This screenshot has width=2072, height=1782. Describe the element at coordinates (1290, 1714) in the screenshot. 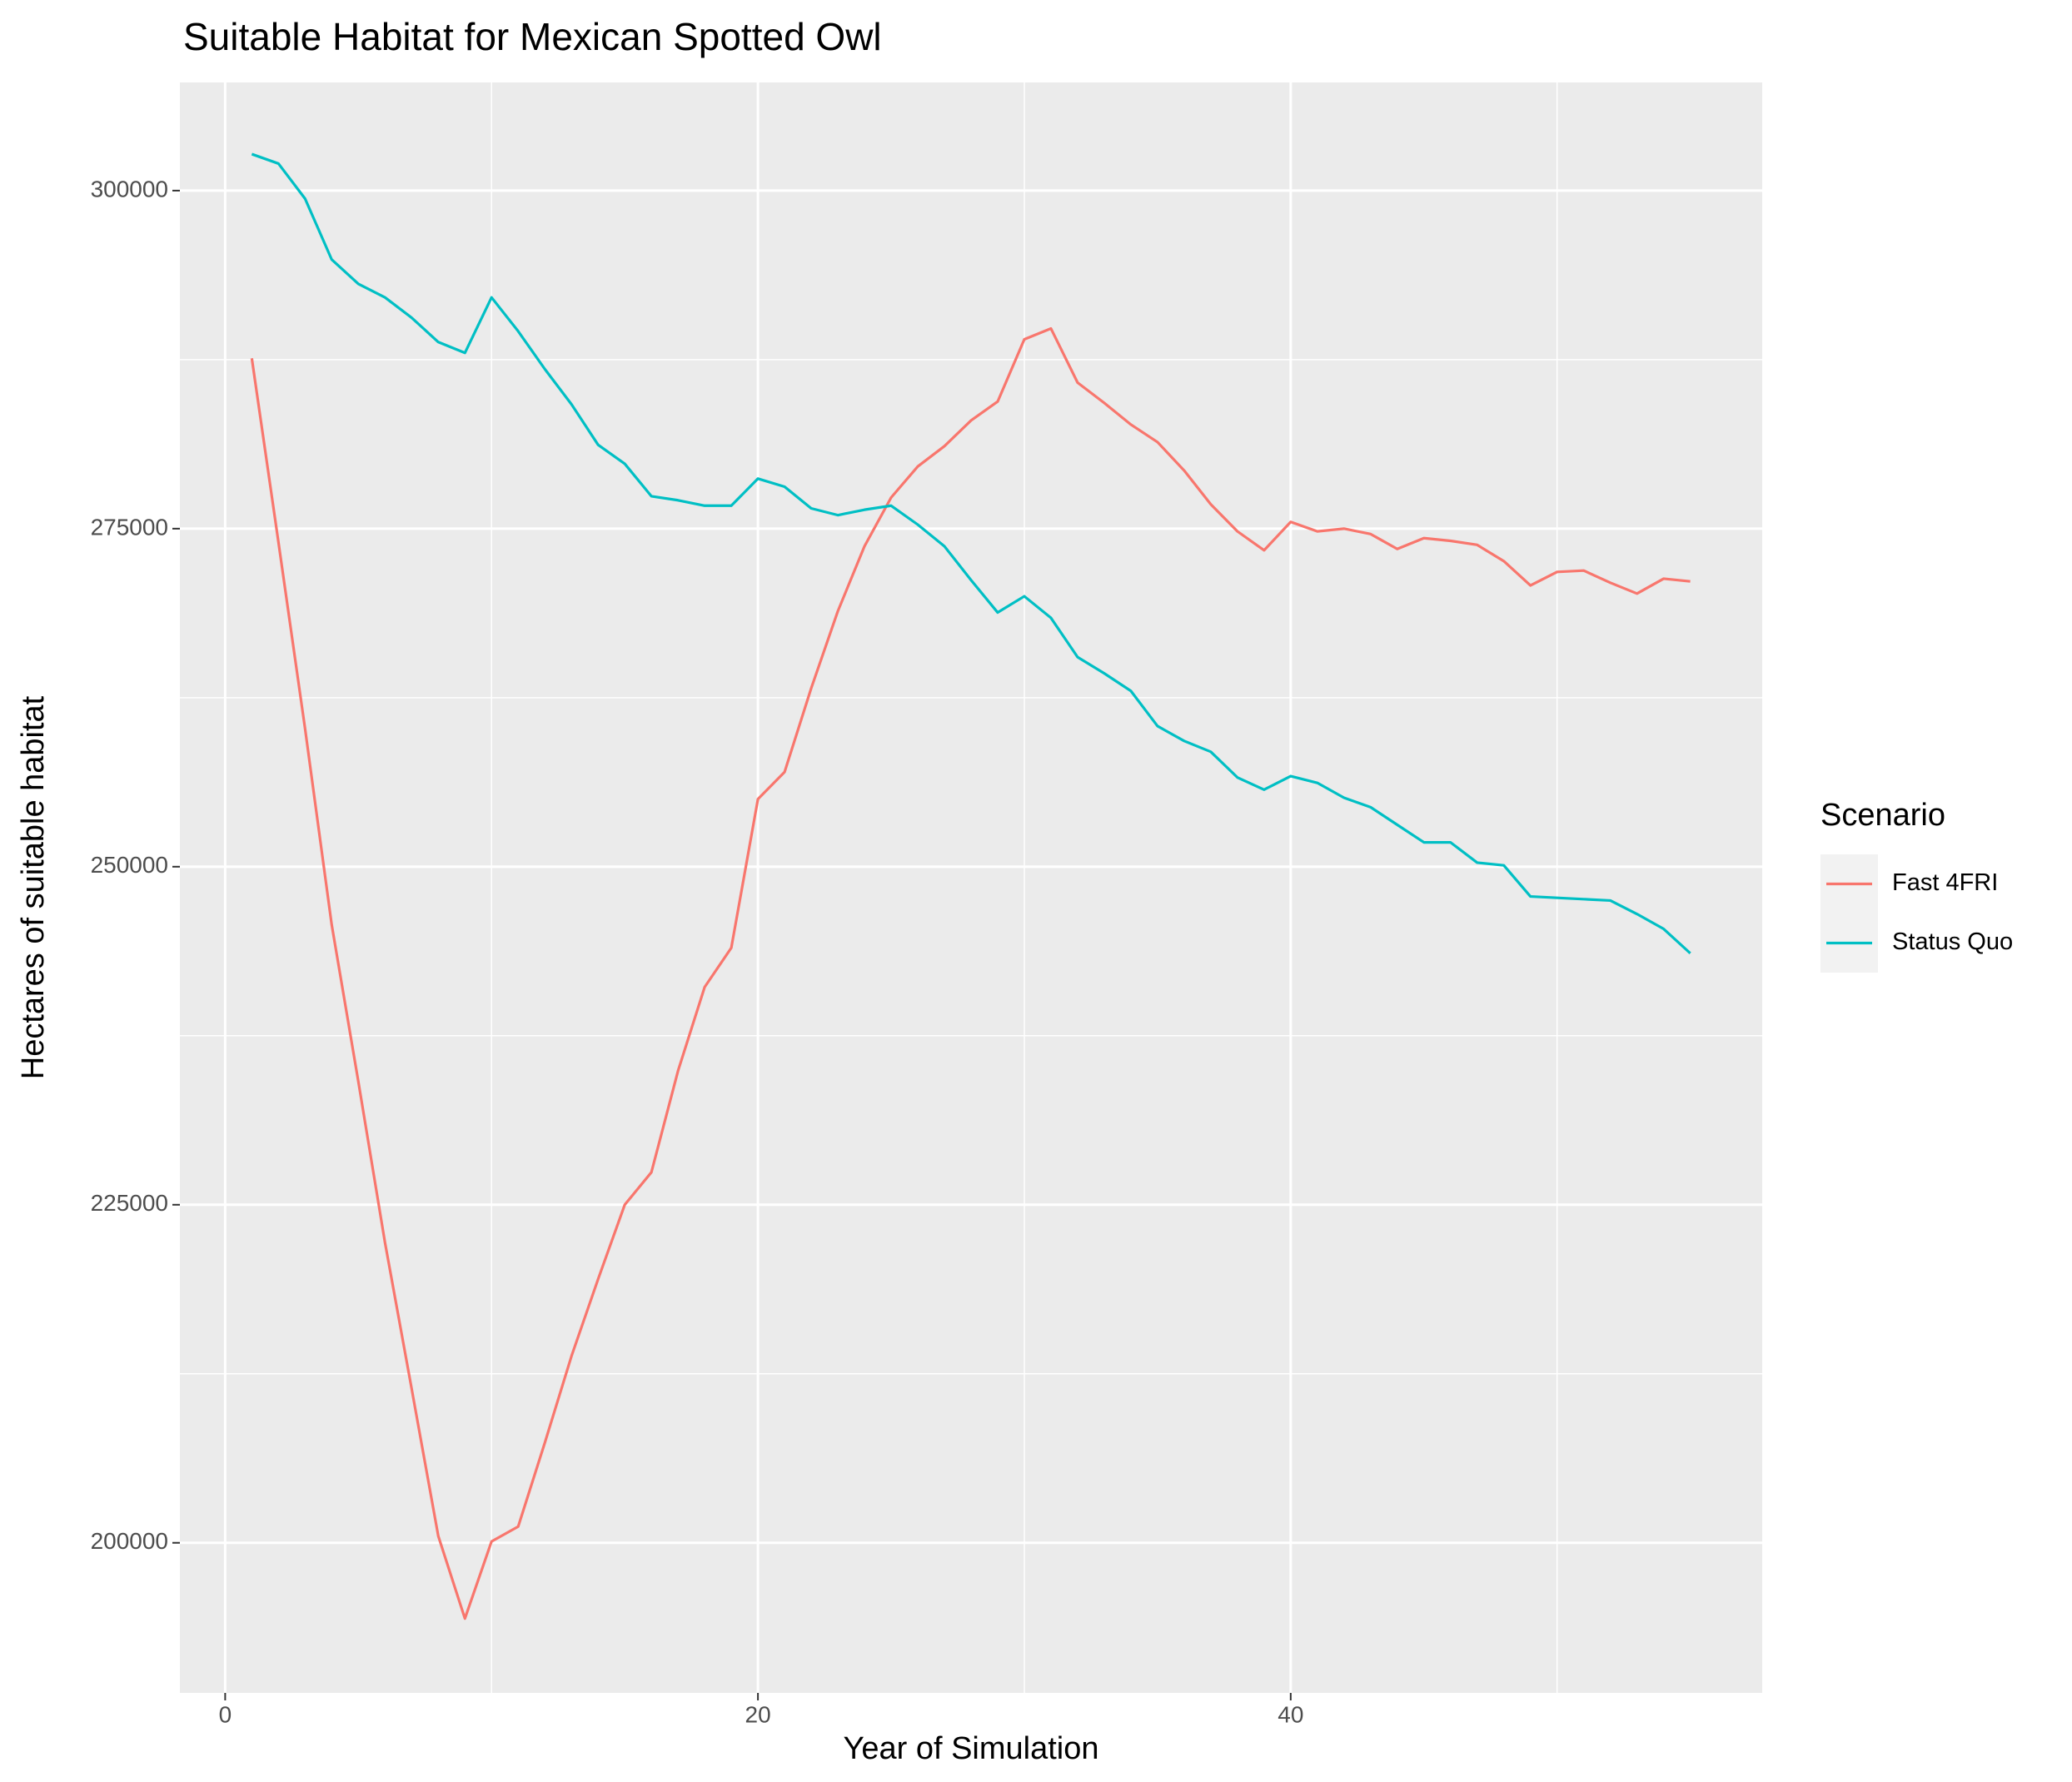

I see `x-tick-label: 40` at that location.